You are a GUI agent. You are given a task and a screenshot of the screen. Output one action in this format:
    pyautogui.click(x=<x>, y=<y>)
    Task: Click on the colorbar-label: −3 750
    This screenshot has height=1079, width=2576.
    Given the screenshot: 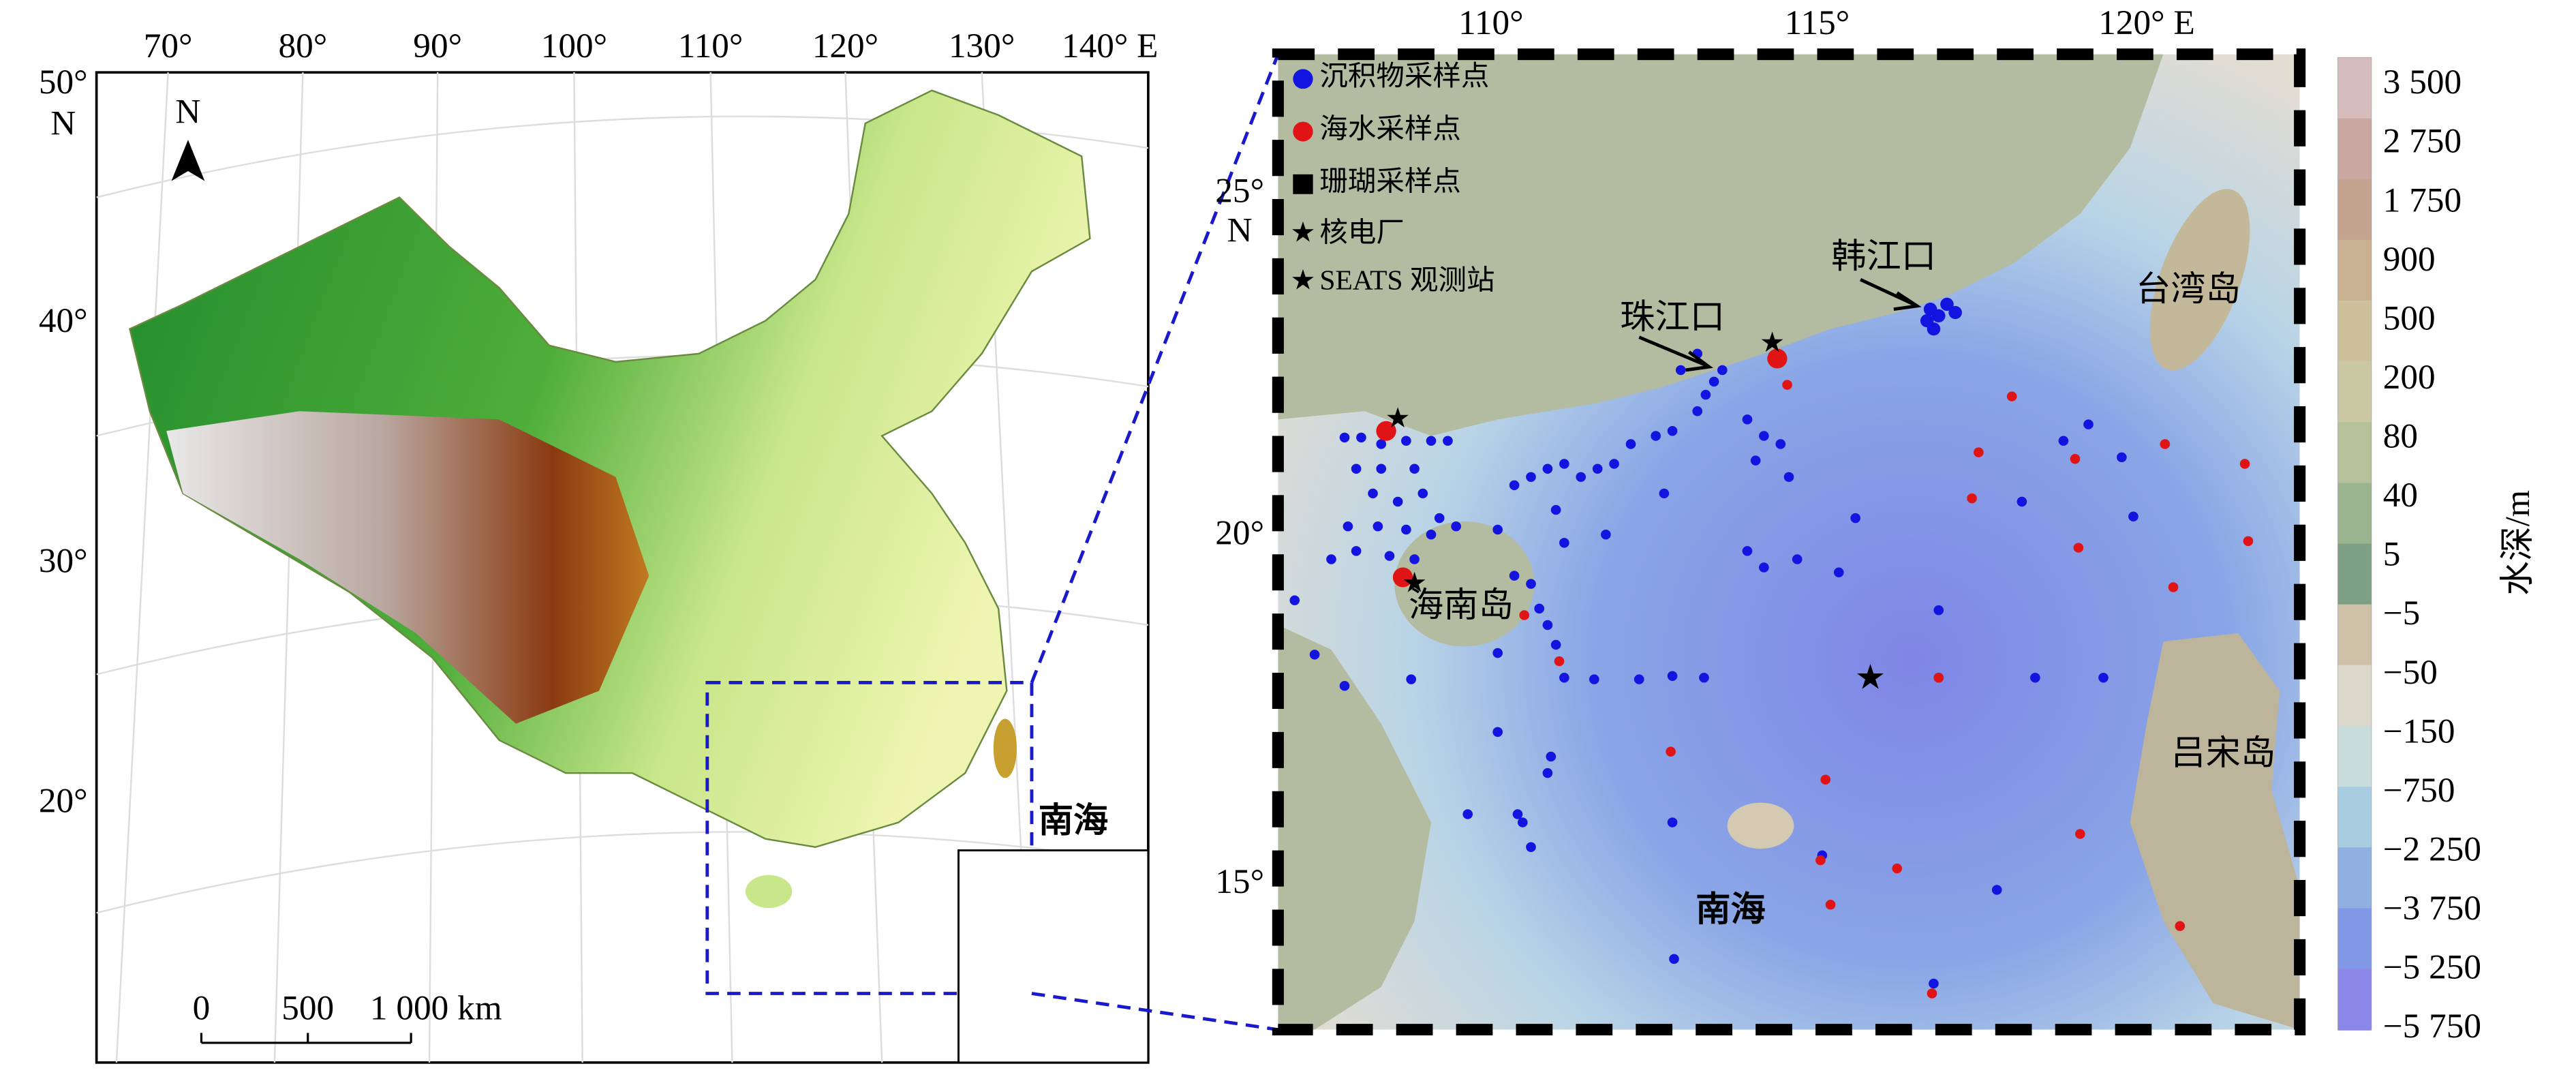 What is the action you would take?
    pyautogui.click(x=2432, y=909)
    